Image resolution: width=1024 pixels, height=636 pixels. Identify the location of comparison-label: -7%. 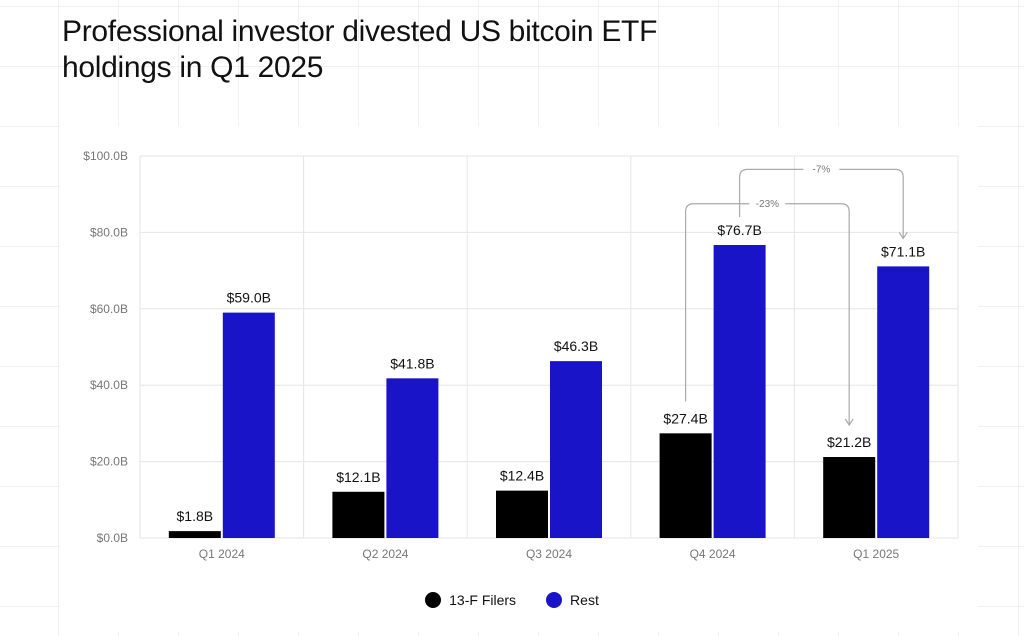
(822, 169).